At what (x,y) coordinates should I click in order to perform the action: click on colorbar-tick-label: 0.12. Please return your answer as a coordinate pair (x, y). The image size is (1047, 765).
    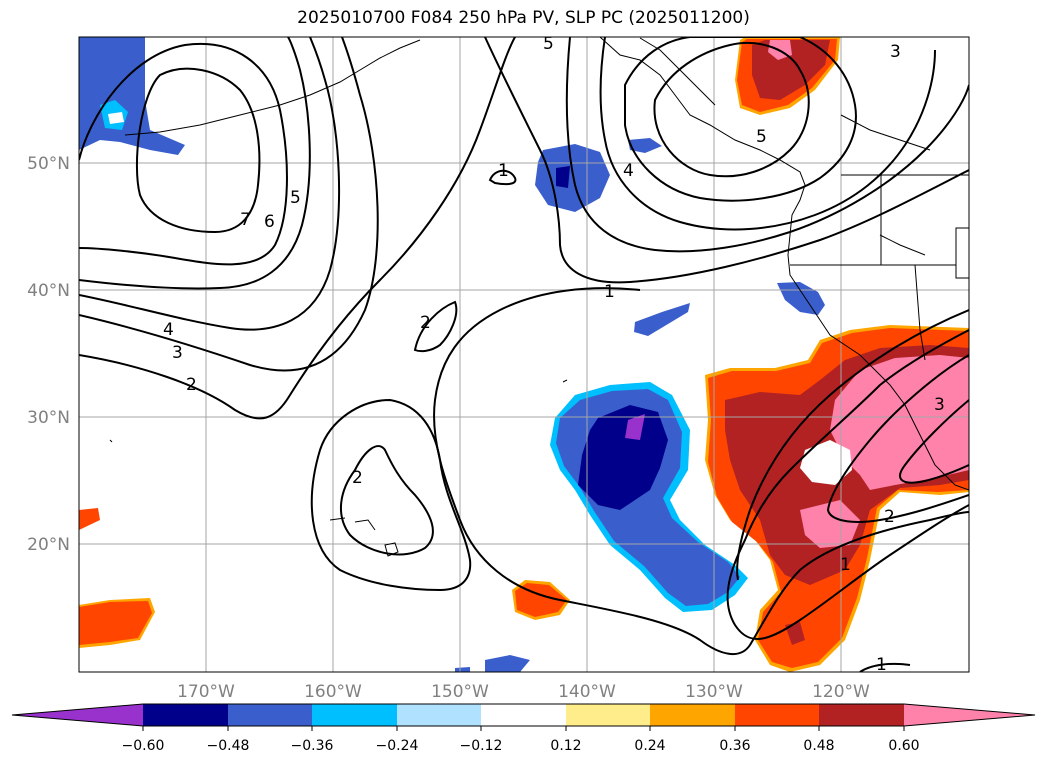
    Looking at the image, I should click on (565, 746).